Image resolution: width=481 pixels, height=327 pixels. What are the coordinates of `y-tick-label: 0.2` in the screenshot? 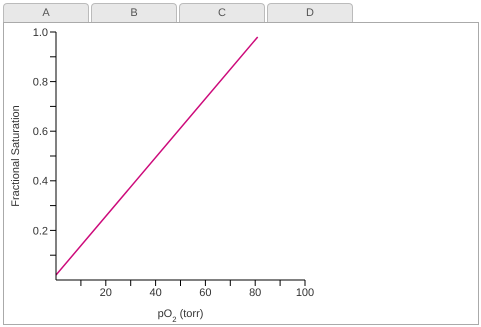 It's located at (40, 231).